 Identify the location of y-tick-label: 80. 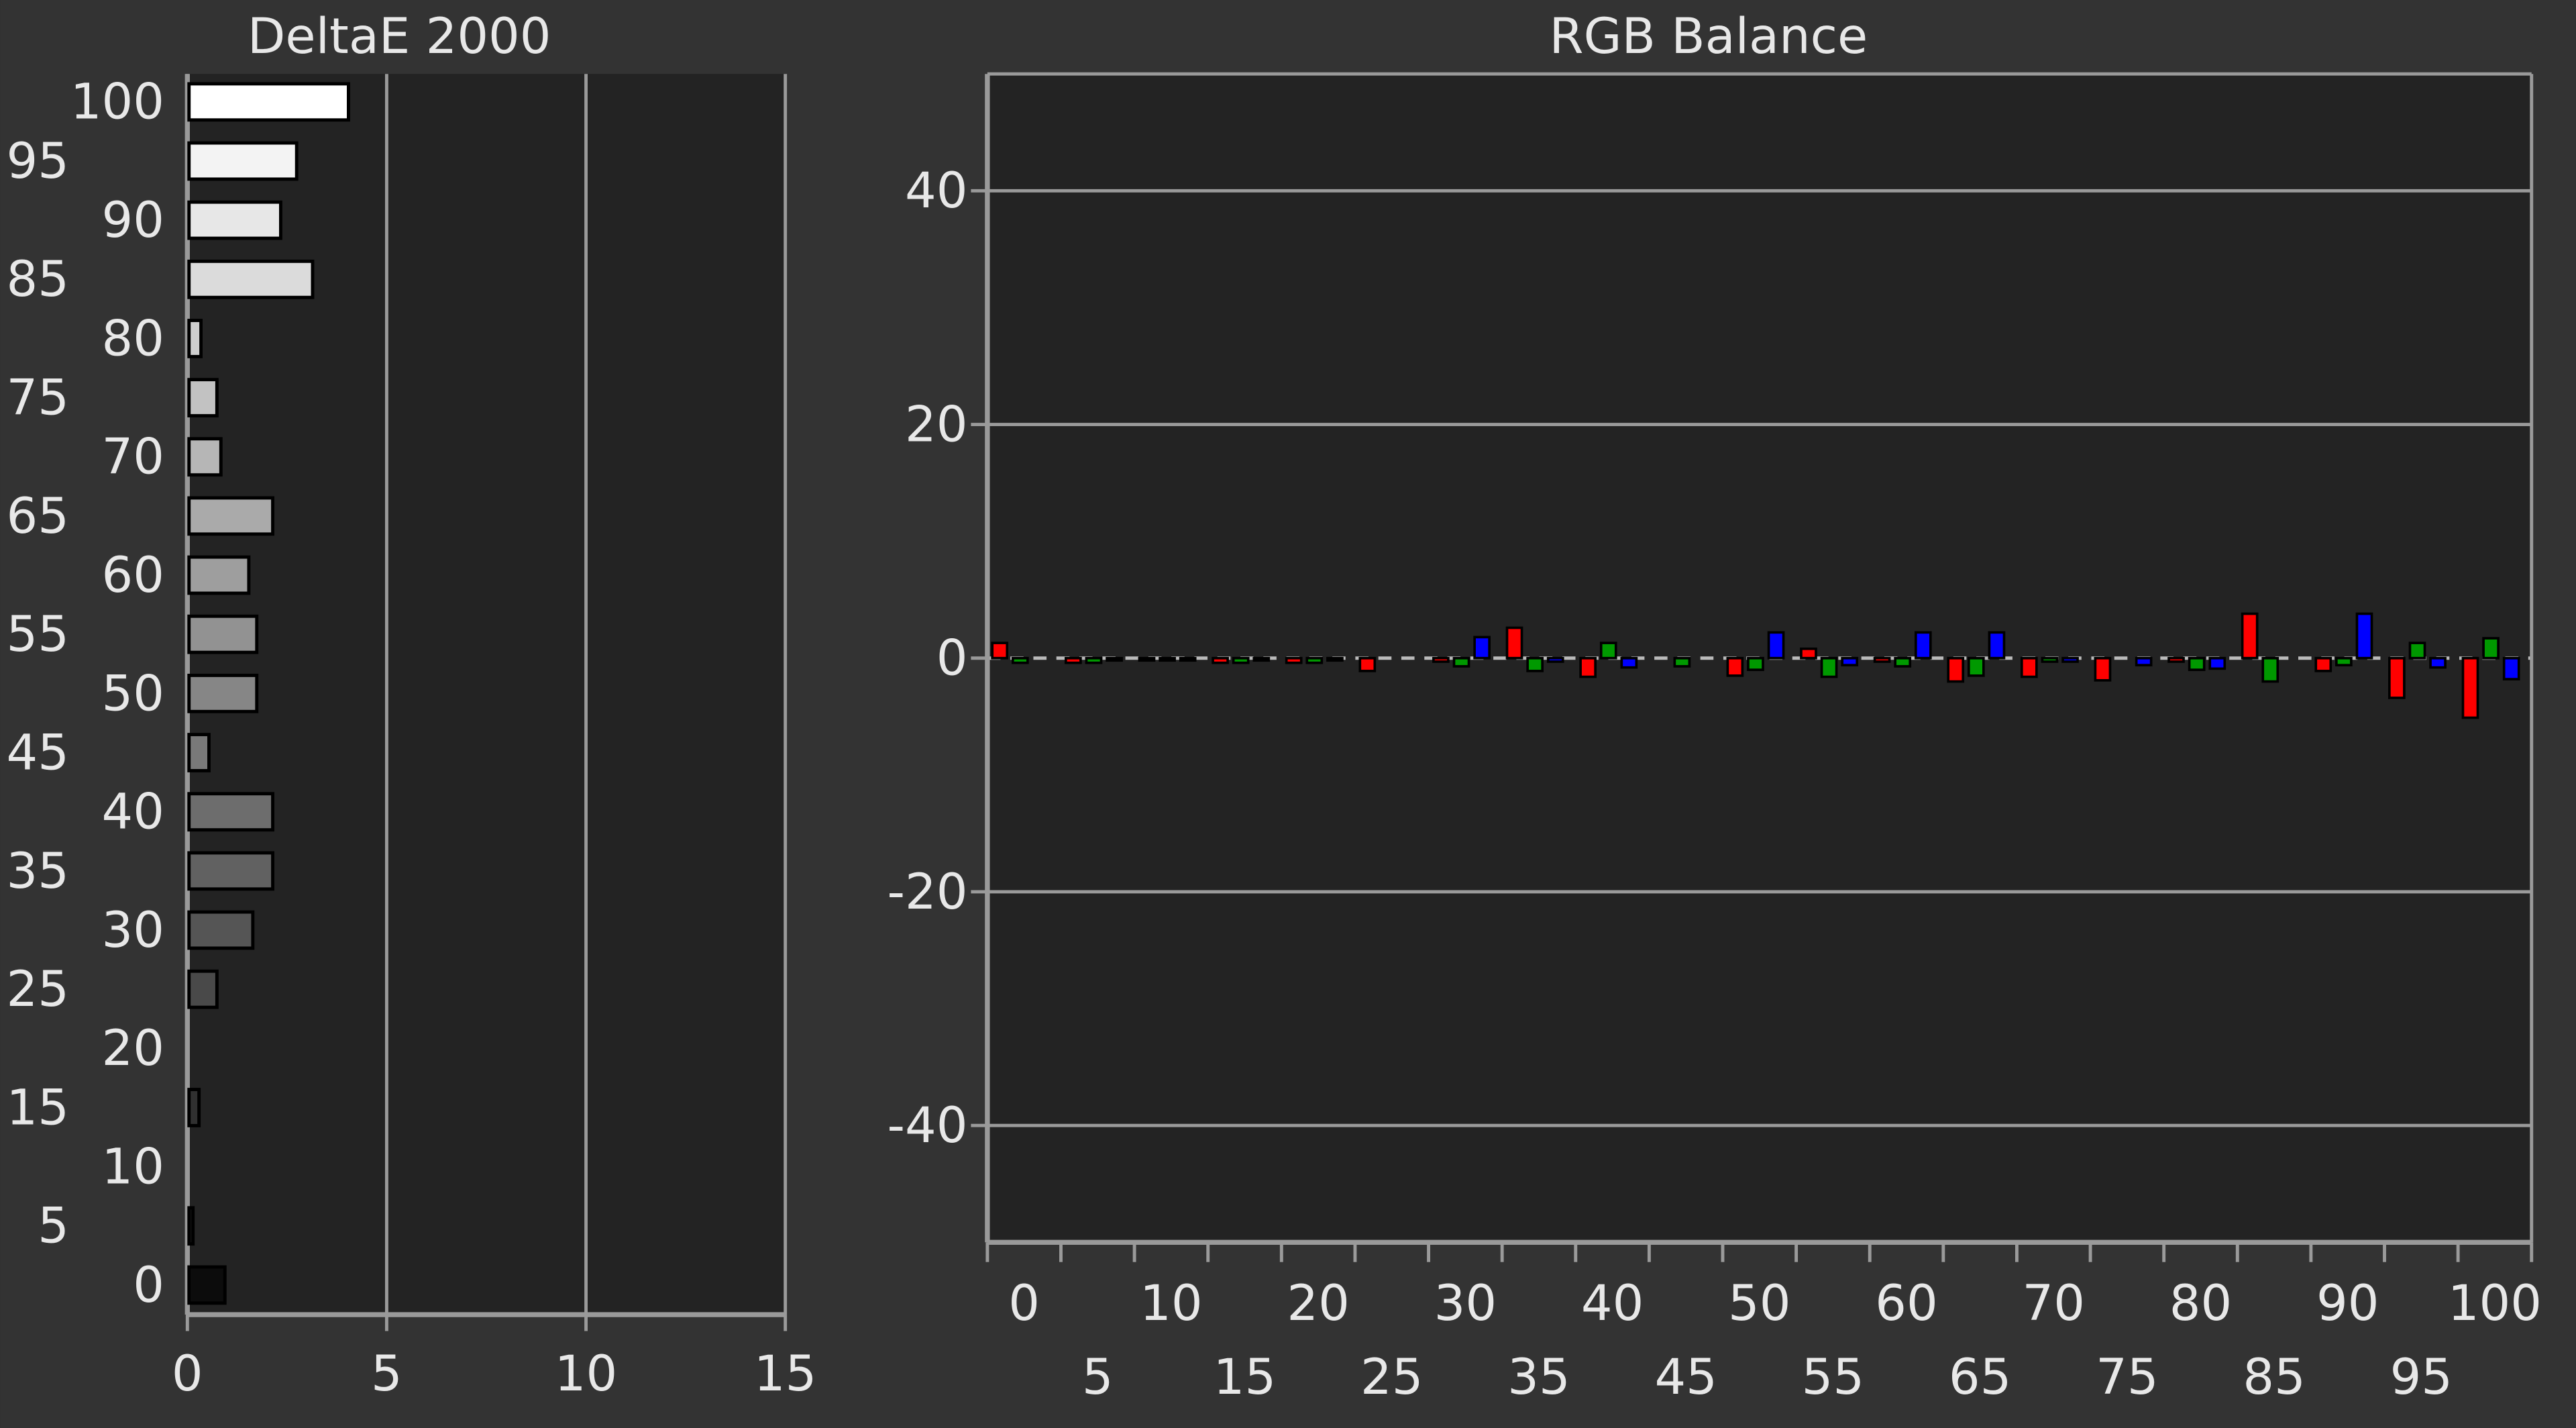
(133, 338).